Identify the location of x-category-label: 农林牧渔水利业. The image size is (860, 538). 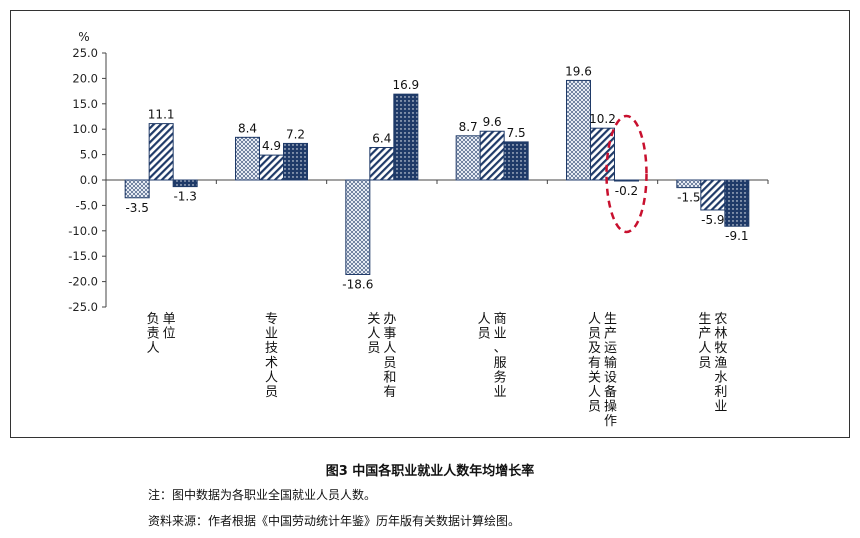
(720, 363).